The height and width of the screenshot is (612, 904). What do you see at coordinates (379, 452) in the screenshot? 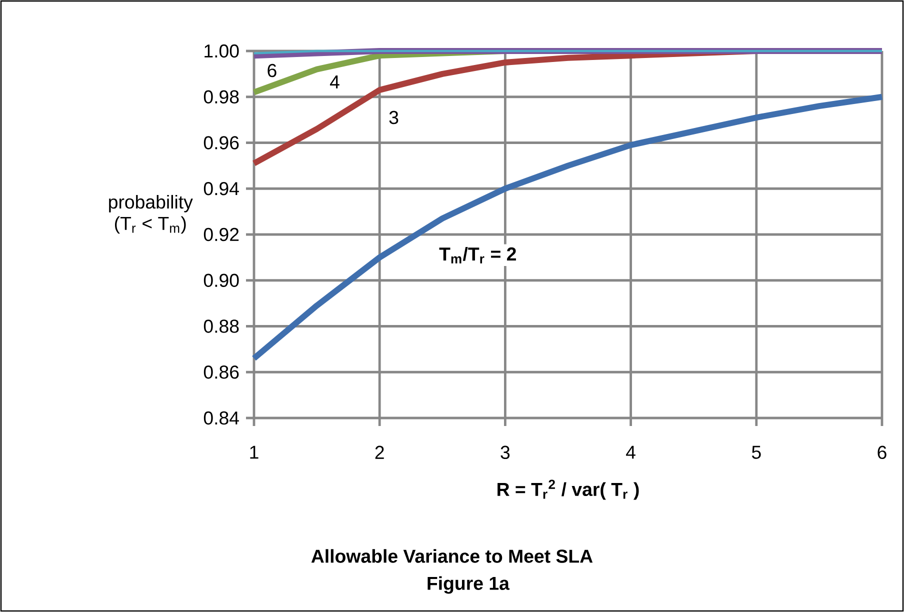
I see `x-tick-label: 2` at bounding box center [379, 452].